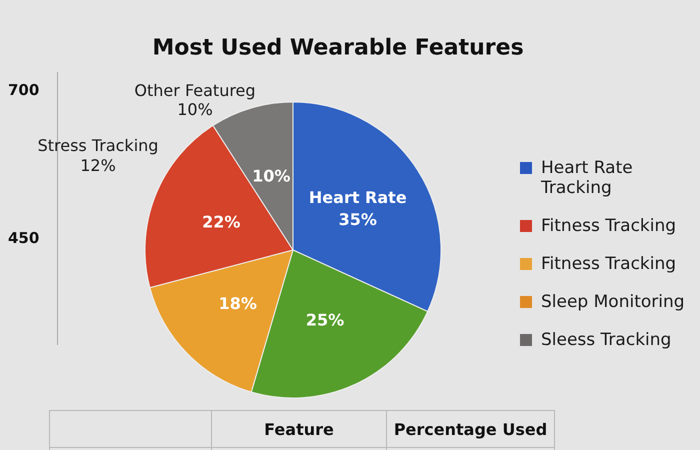 The width and height of the screenshot is (700, 450). I want to click on table: Feature Percentage Used, so click(303, 430).